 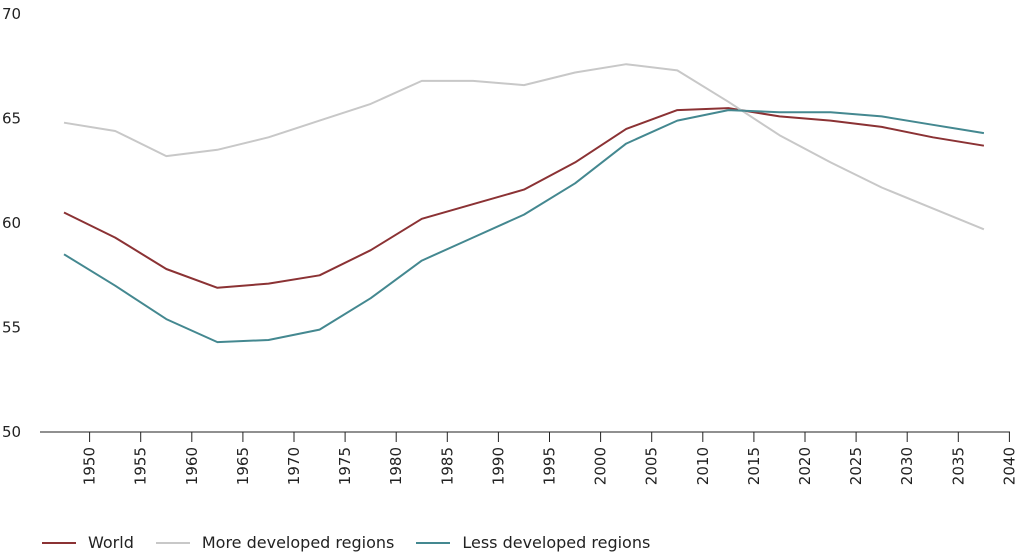 What do you see at coordinates (652, 466) in the screenshot?
I see `x-tick-label: 2005` at bounding box center [652, 466].